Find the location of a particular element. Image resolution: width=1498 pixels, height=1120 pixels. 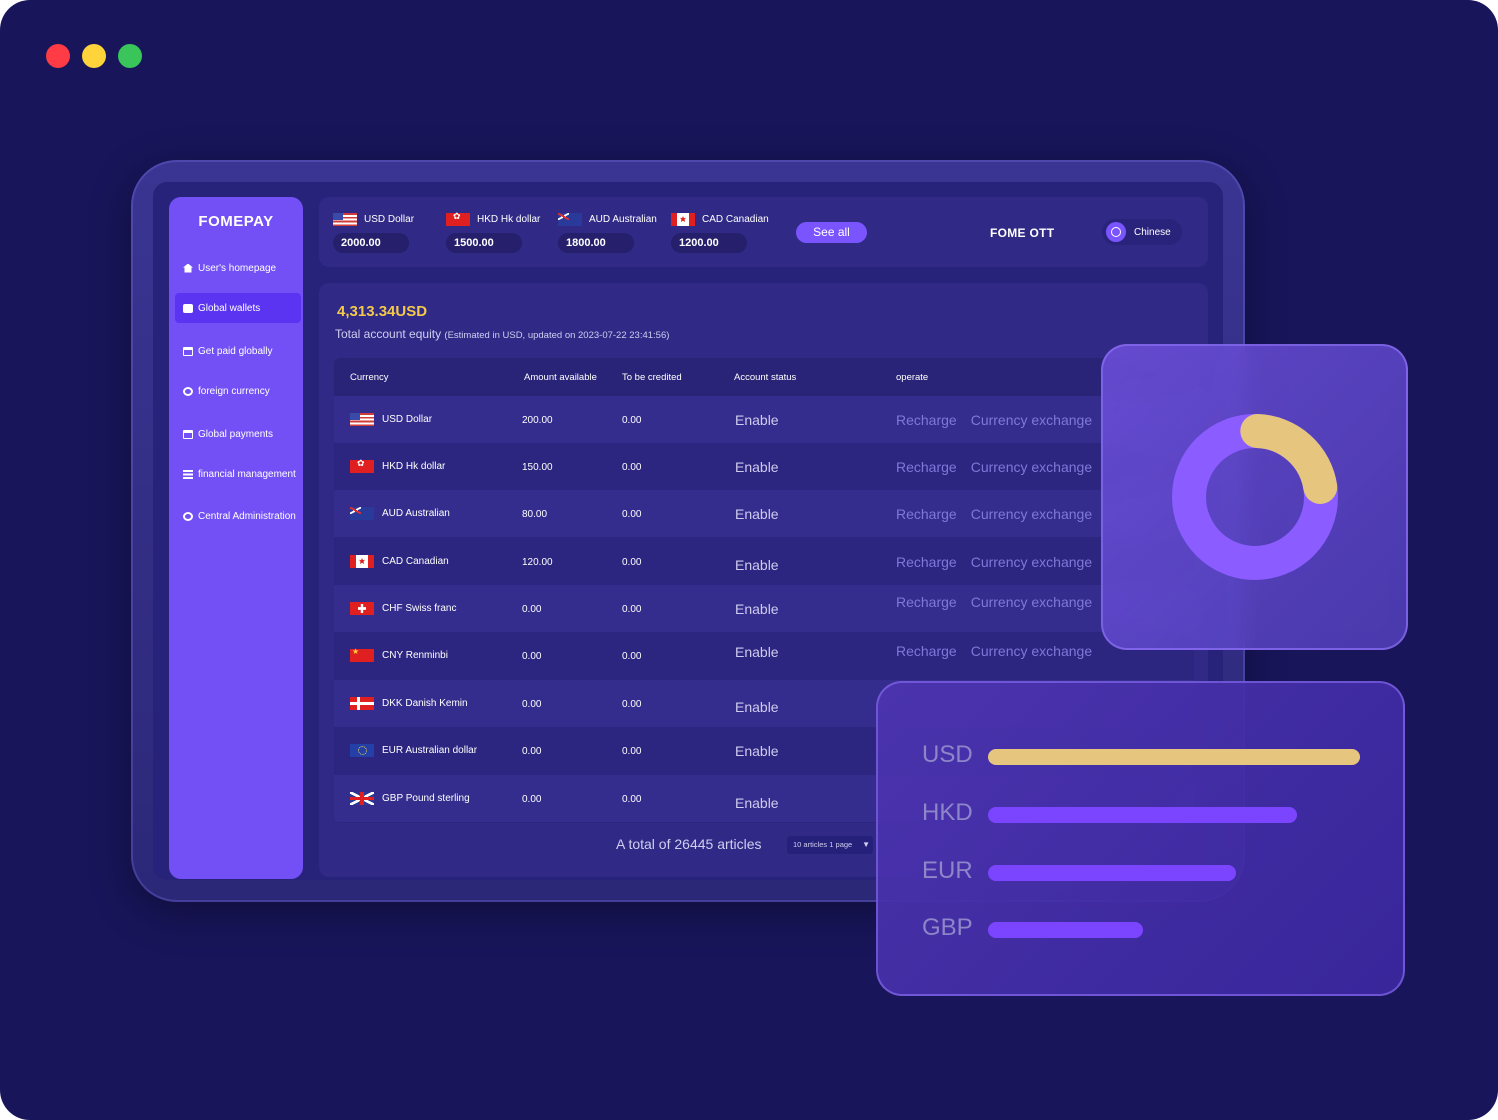

language-selector: Chinese is located at coordinates (1142, 232).